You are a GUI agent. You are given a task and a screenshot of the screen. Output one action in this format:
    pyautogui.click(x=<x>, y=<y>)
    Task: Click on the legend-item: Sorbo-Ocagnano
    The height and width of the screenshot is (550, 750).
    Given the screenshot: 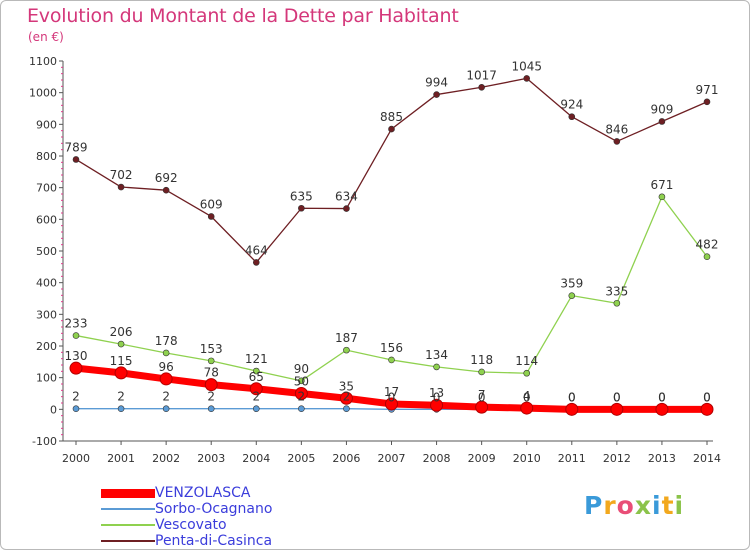 What is the action you would take?
    pyautogui.click(x=186, y=509)
    